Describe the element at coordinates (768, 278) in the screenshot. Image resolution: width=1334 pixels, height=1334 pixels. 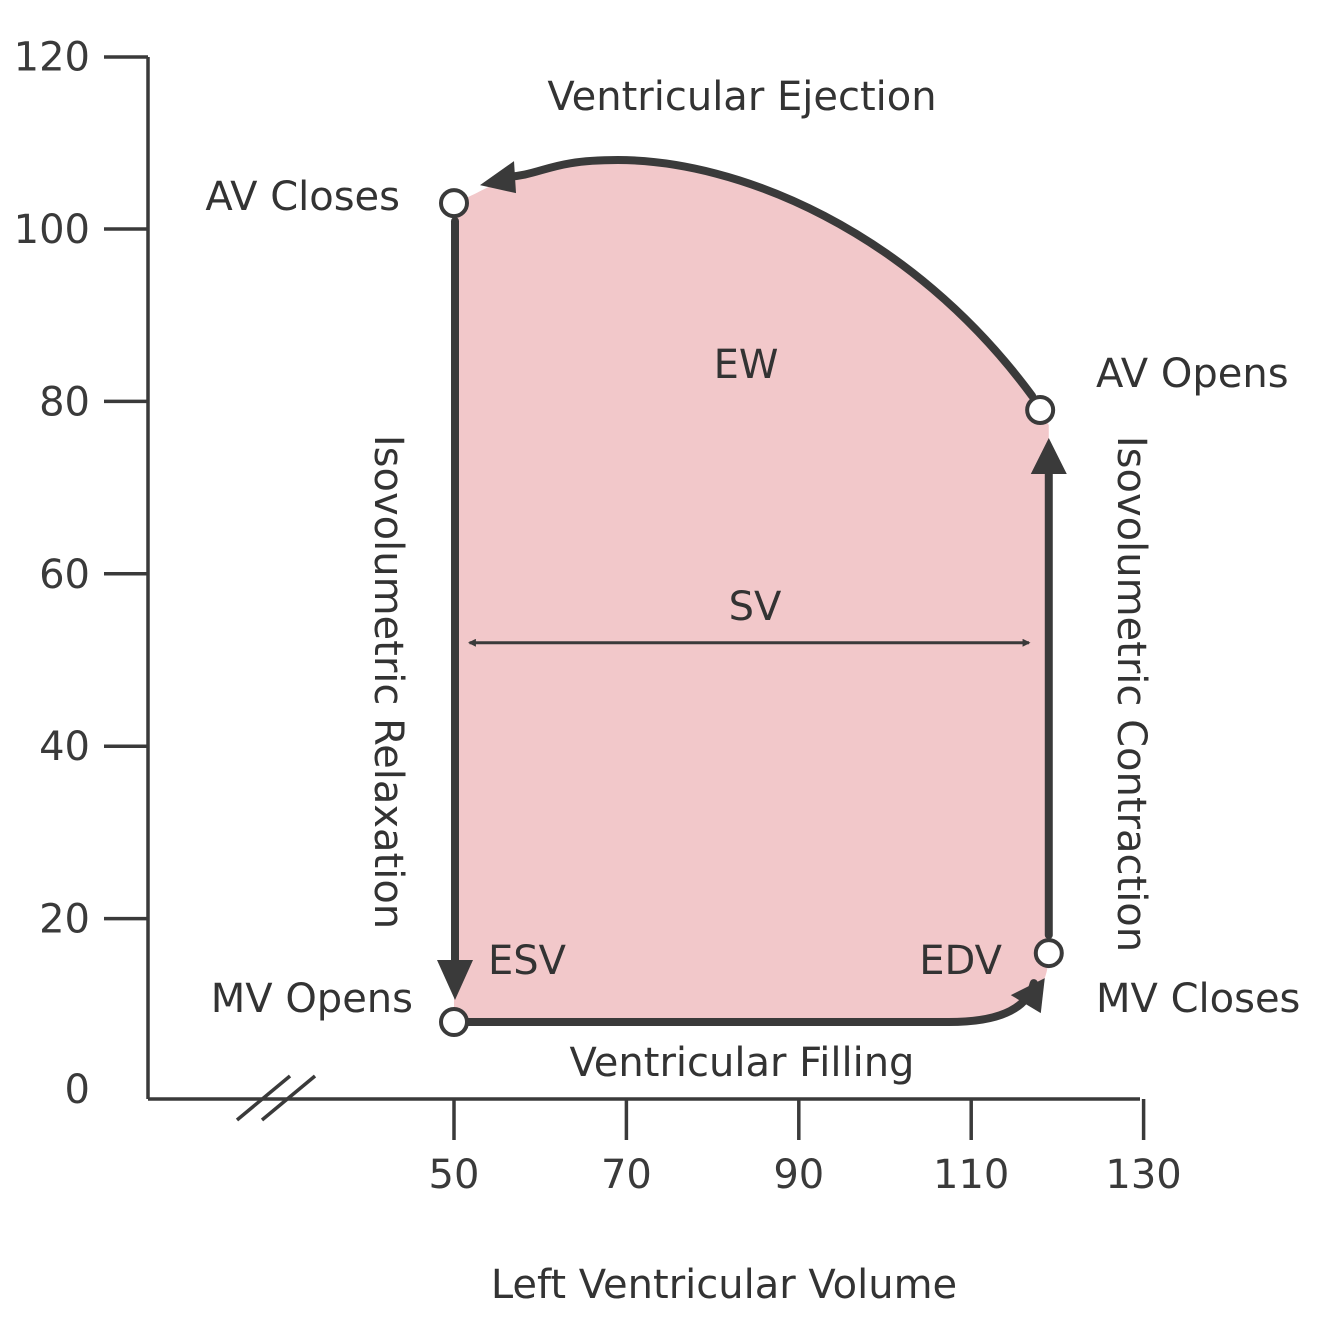
I see `ejection-curve` at that location.